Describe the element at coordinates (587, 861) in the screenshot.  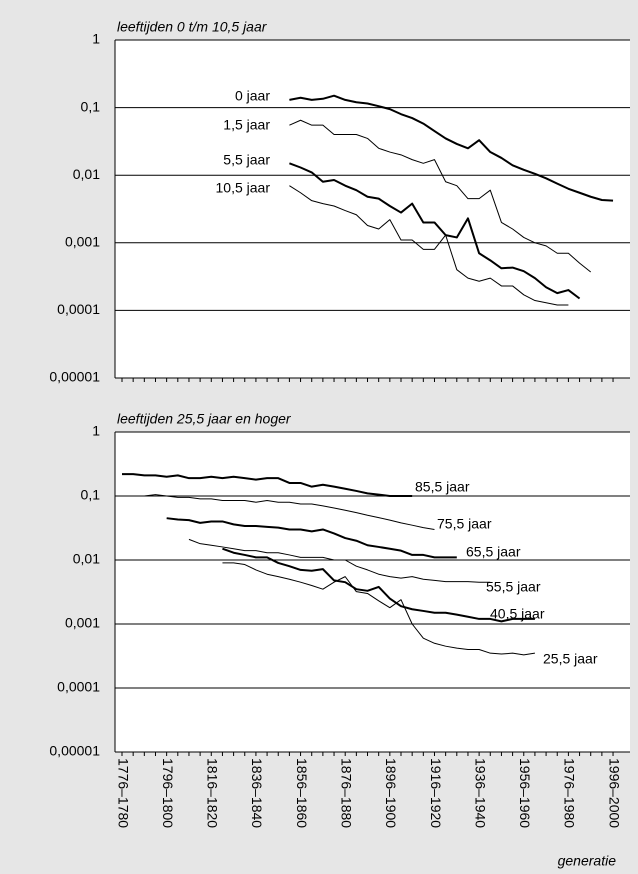
I see `x-axis-title: generatie` at that location.